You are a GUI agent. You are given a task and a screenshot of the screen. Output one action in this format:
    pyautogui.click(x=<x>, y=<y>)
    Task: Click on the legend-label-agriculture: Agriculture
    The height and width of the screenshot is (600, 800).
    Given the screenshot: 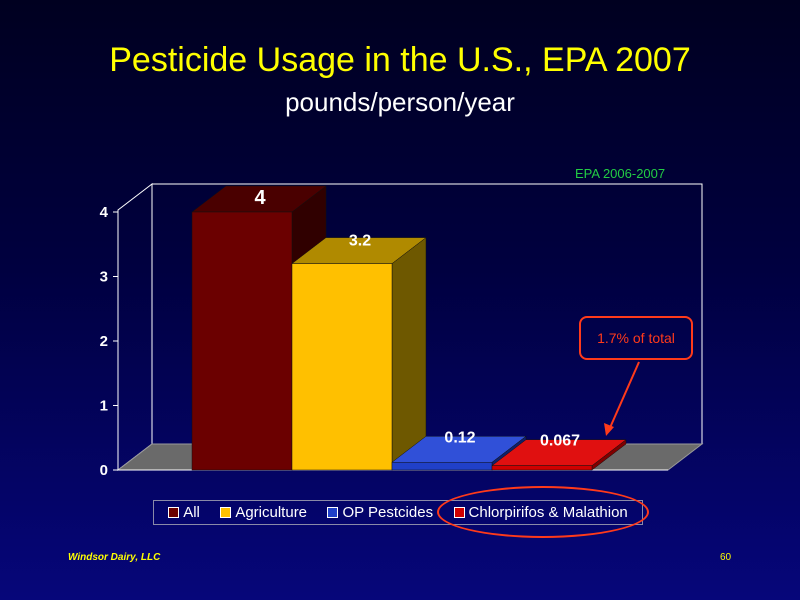 What is the action you would take?
    pyautogui.click(x=271, y=512)
    